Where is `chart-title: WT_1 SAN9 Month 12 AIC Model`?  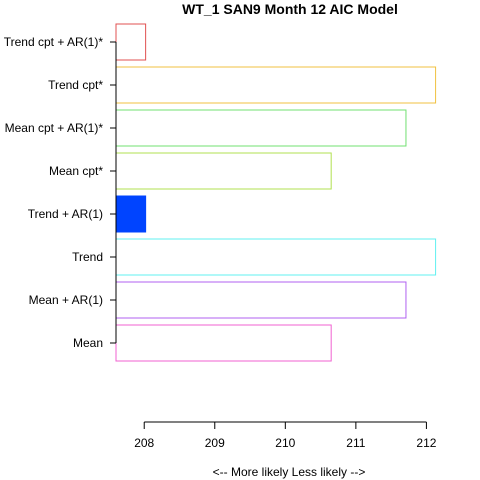 chart-title: WT_1 SAN9 Month 12 AIC Model is located at coordinates (290, 9).